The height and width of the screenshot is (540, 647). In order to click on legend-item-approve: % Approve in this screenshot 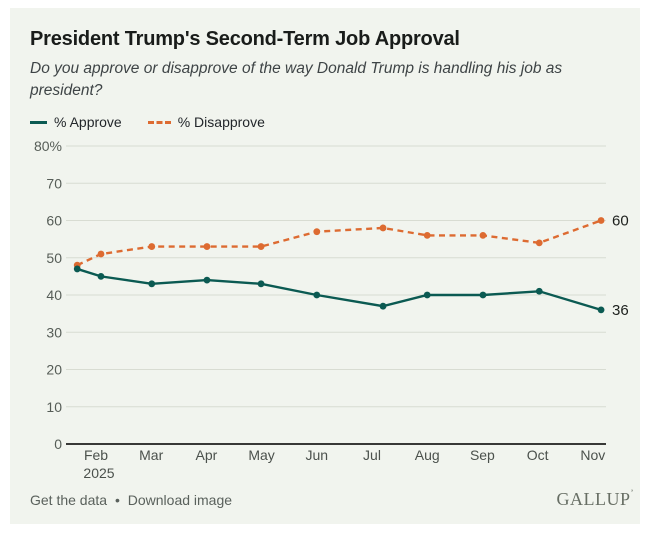, I will do `click(76, 122)`.